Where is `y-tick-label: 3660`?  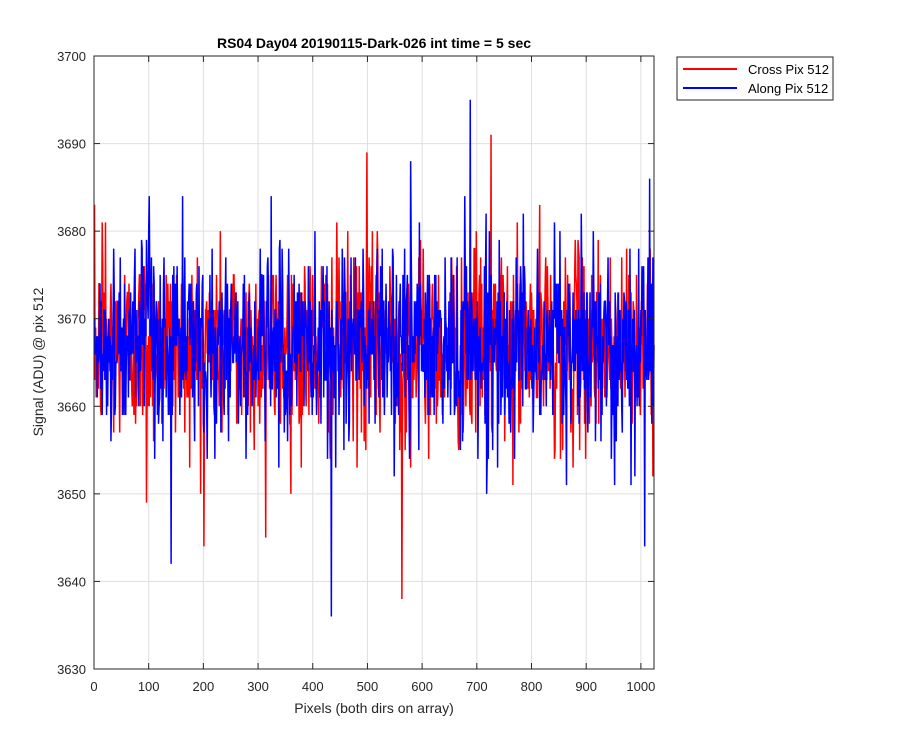 y-tick-label: 3660 is located at coordinates (71, 406).